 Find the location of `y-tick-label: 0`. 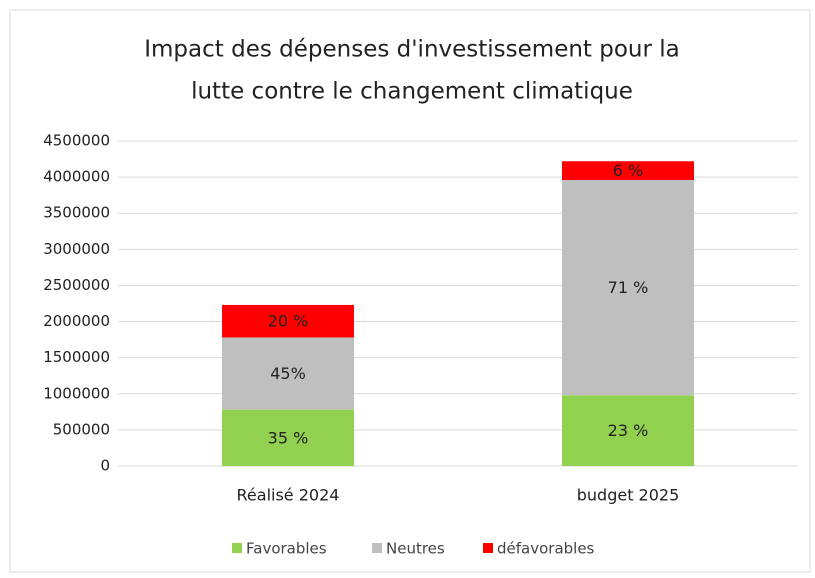

y-tick-label: 0 is located at coordinates (105, 466).